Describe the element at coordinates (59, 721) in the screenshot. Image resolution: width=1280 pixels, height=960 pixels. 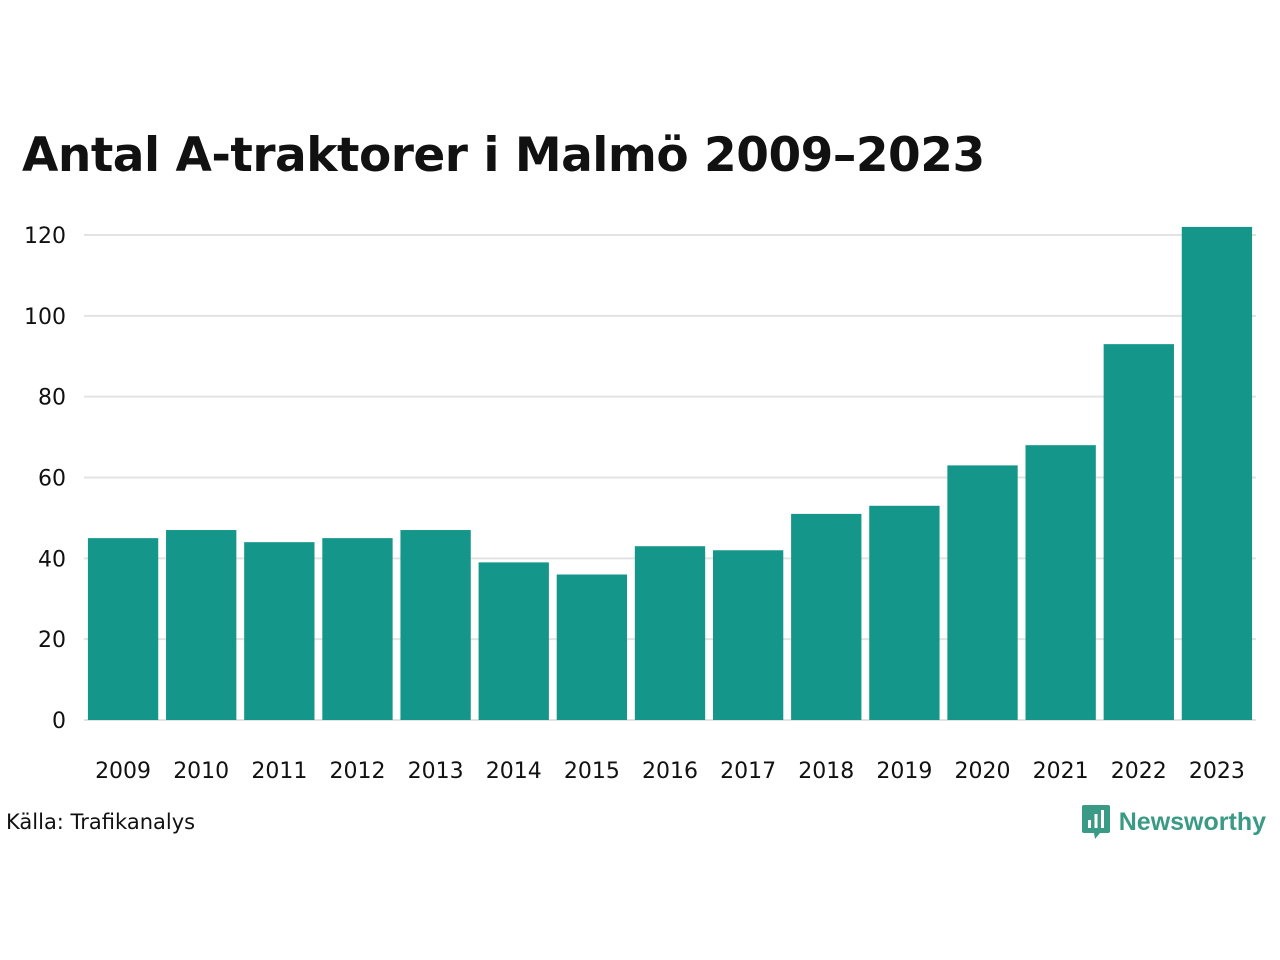
I see `y-tick-label: 0` at that location.